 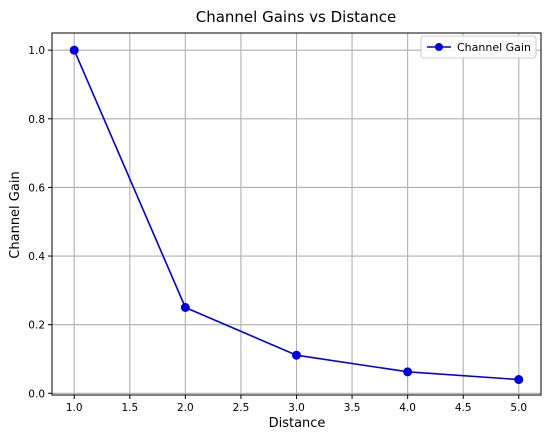 I want to click on x-tick-label: 3.5, so click(x=352, y=408).